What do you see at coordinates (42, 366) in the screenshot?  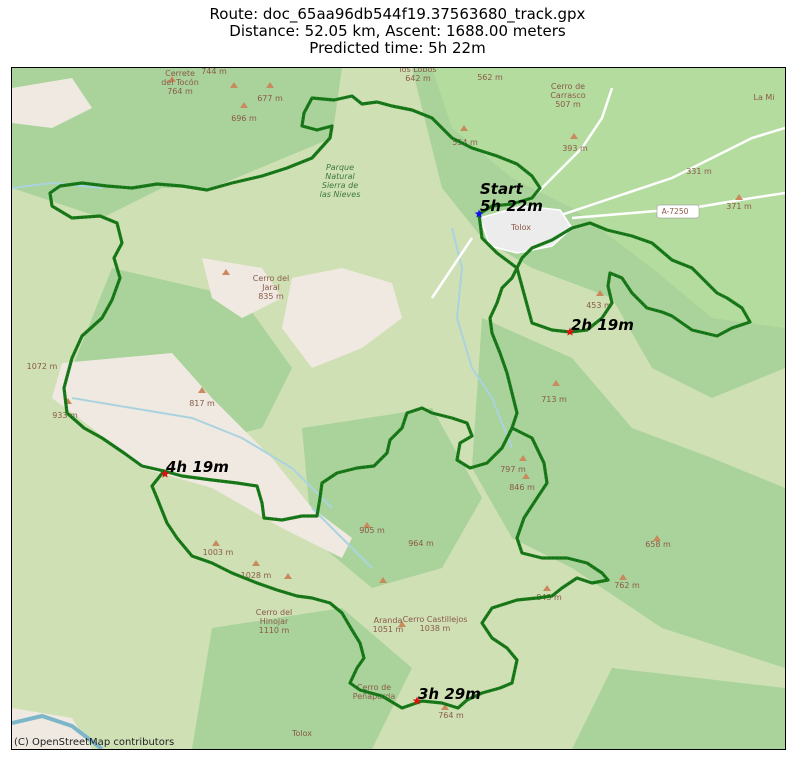 I see `place-label: 1072 m` at bounding box center [42, 366].